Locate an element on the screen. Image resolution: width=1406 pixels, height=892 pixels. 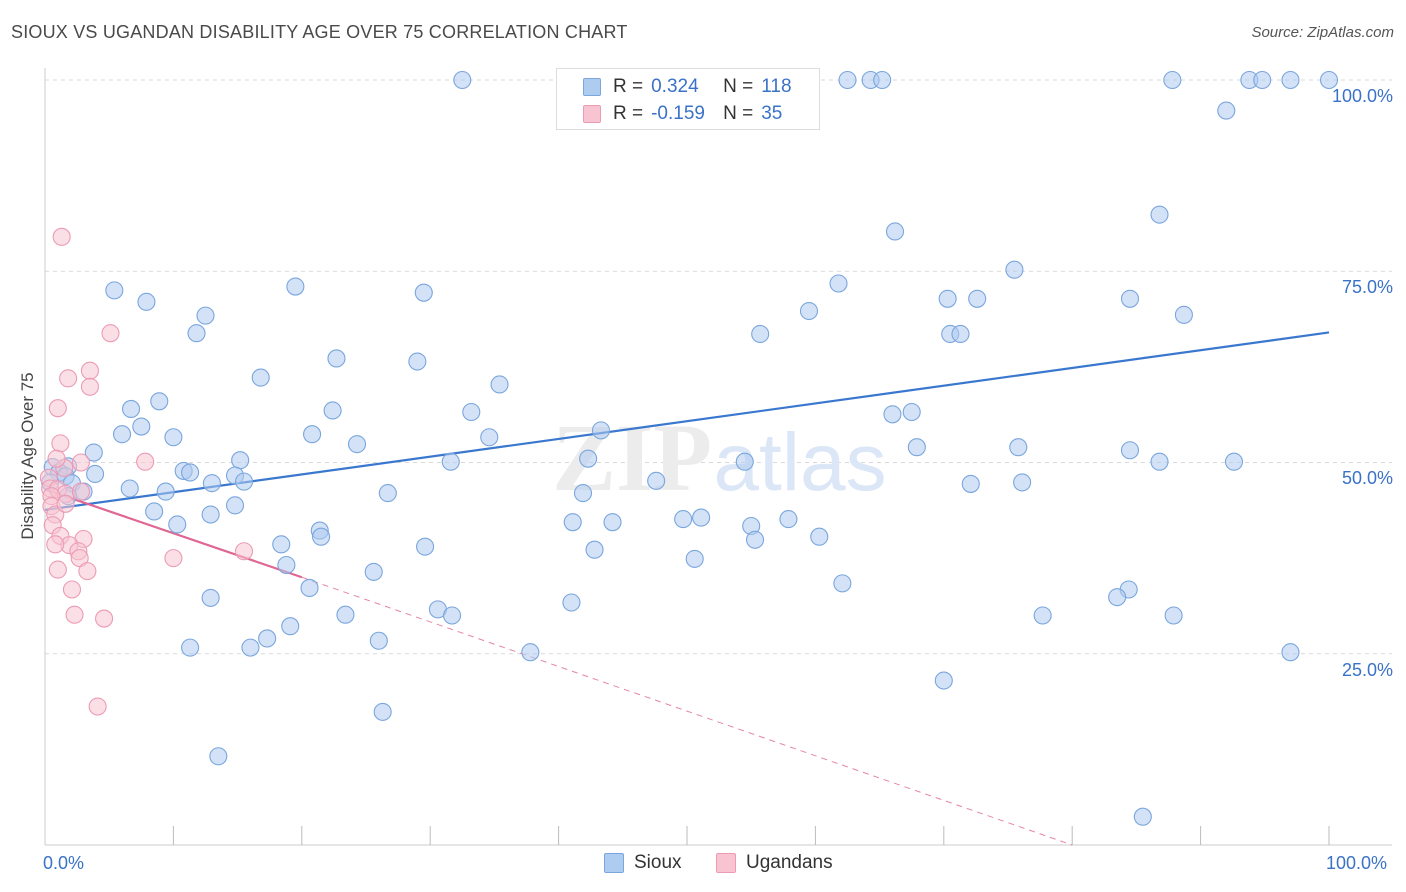
legend-item-ugandans: Ugandans is located at coordinates (774, 863).